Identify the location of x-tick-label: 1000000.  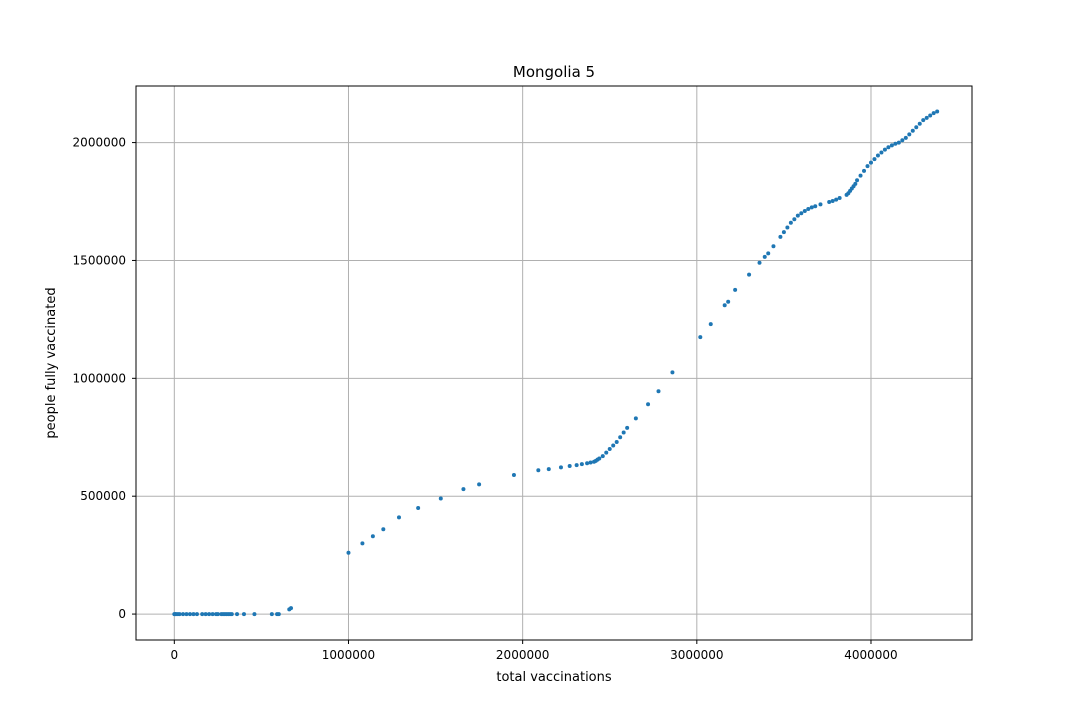
(348, 655).